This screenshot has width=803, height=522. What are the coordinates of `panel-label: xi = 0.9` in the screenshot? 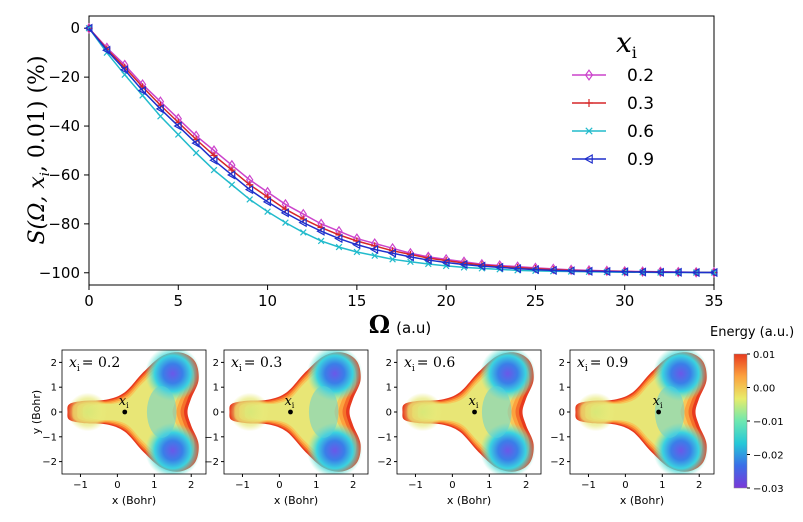 It's located at (602, 364).